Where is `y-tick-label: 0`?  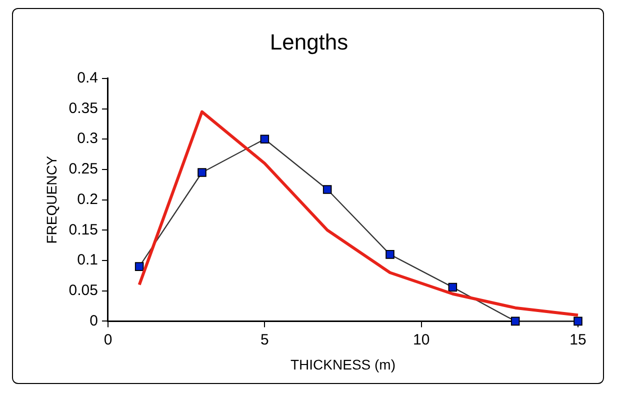
y-tick-label: 0 is located at coordinates (94, 321).